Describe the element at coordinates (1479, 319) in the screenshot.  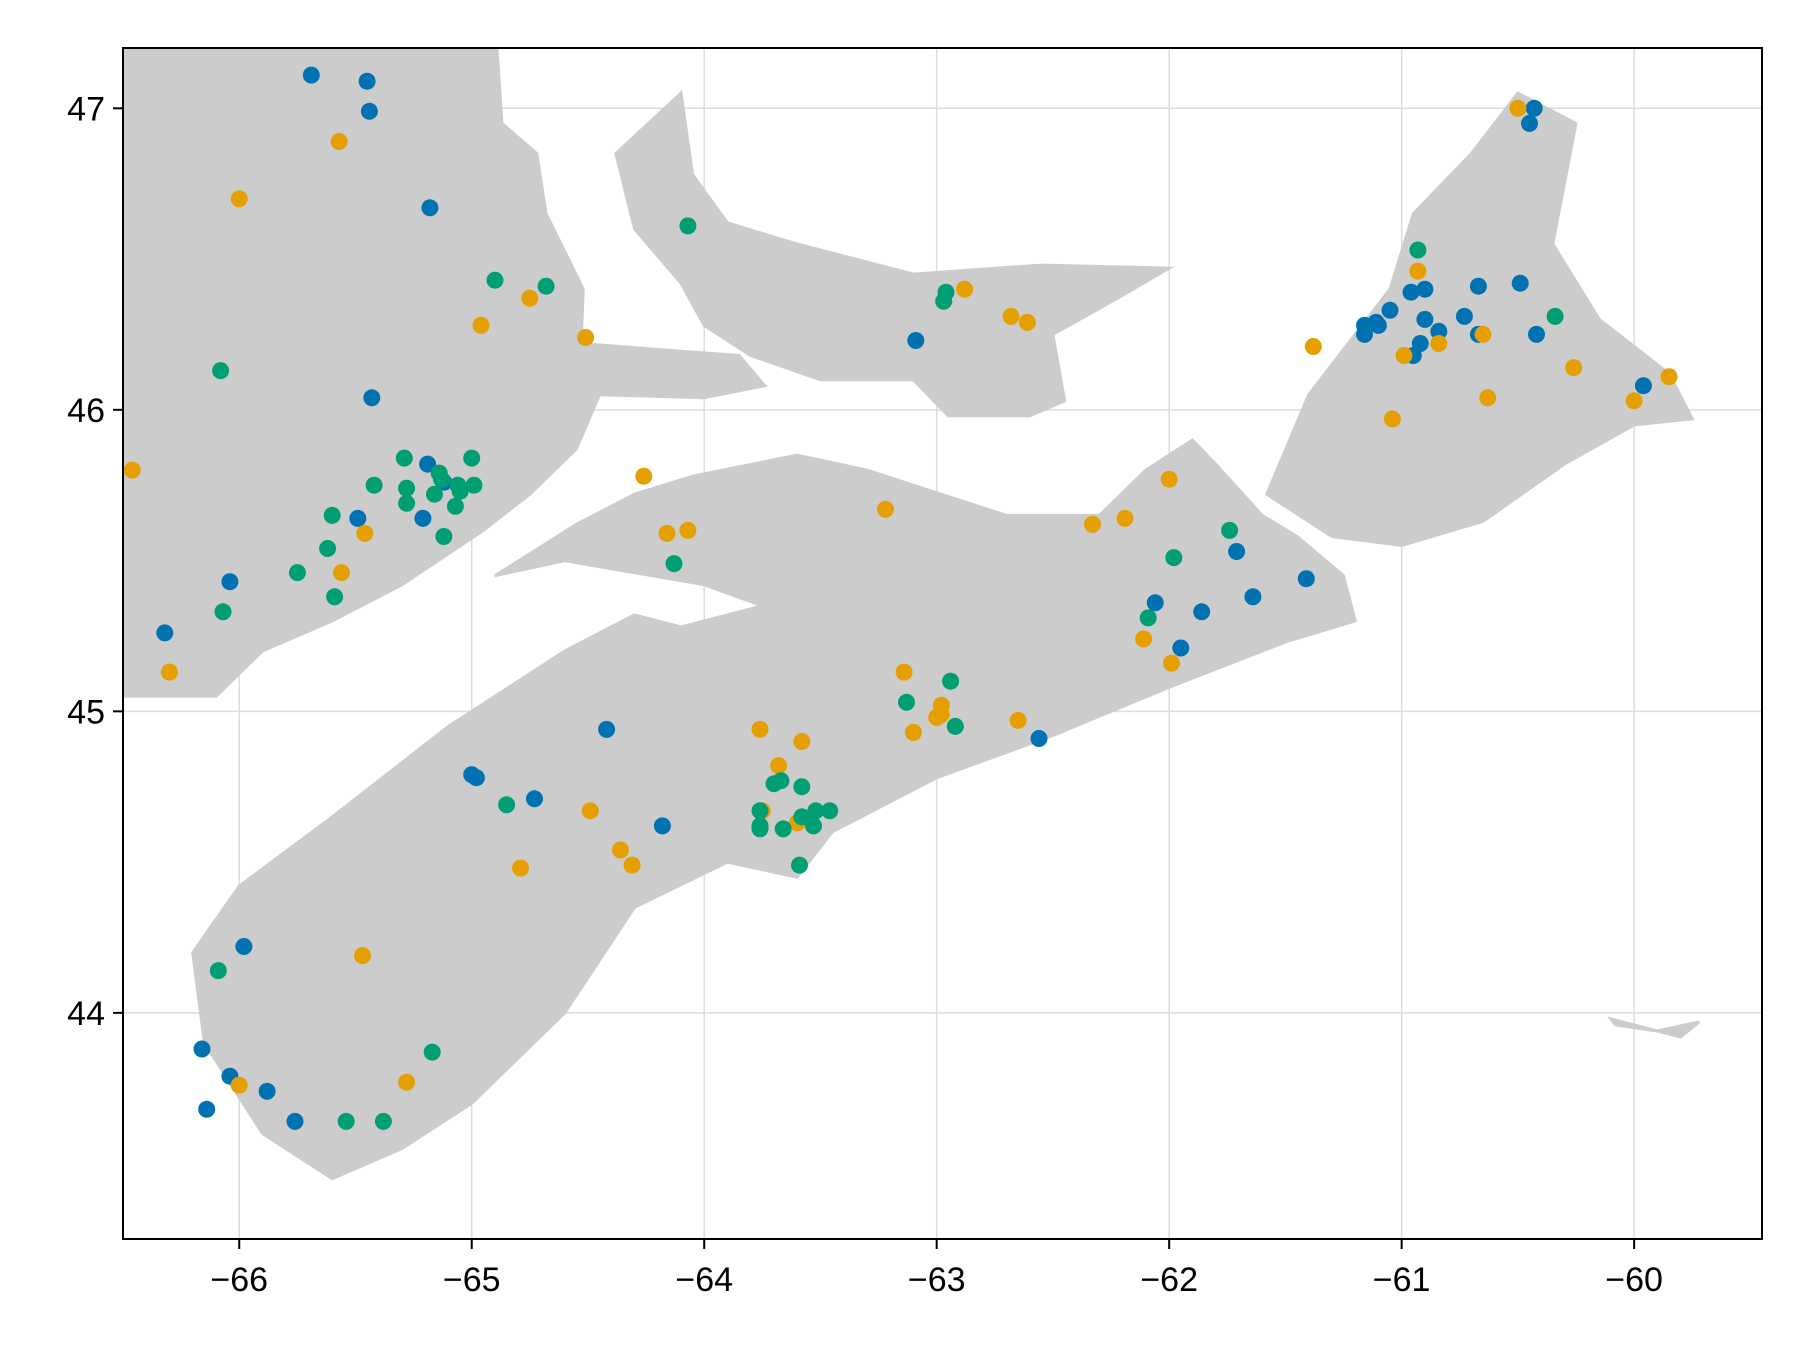
I see `cape-breton-shape` at that location.